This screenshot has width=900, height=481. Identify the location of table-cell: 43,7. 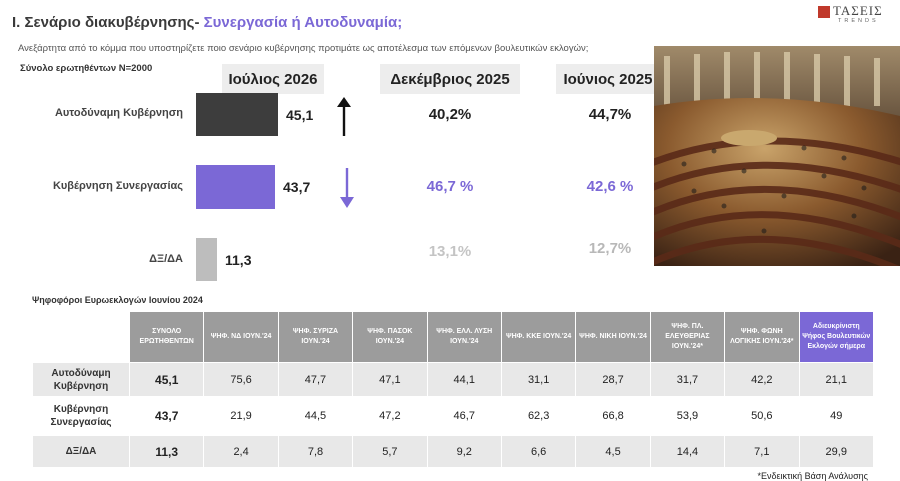
(166, 416).